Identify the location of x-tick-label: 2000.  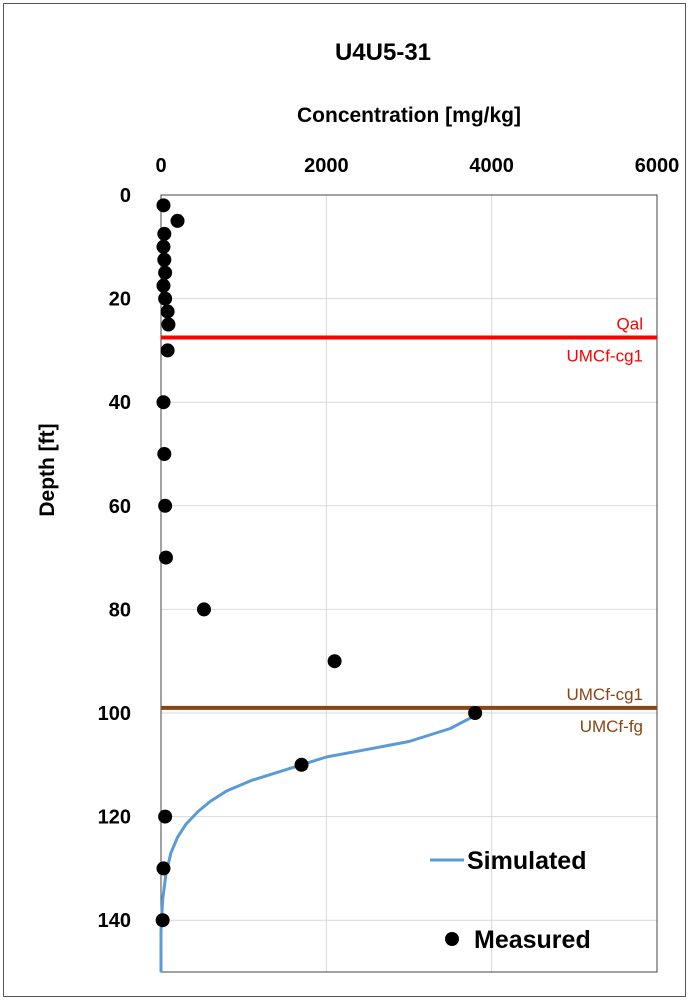
(326, 166).